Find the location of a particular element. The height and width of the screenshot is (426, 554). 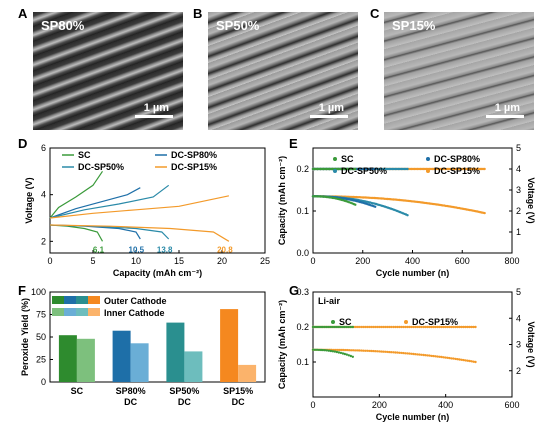

legend-label: SC is located at coordinates (345, 322).